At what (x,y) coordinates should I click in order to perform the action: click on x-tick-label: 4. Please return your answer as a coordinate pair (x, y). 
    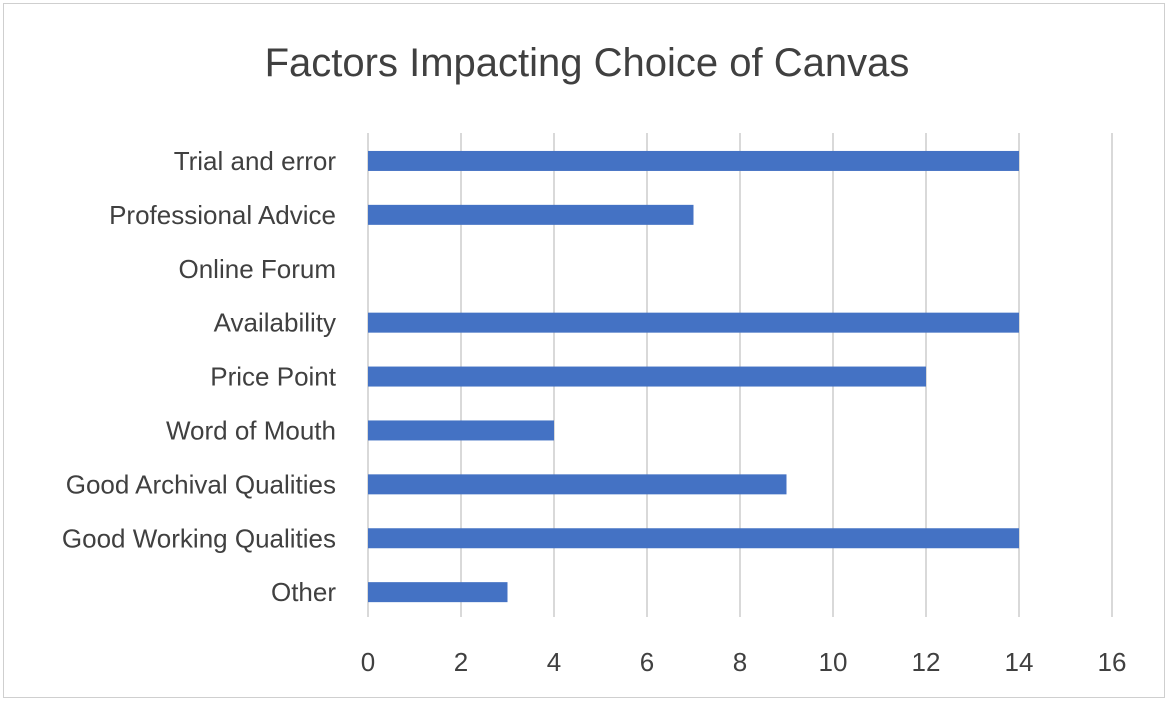
    Looking at the image, I should click on (554, 662).